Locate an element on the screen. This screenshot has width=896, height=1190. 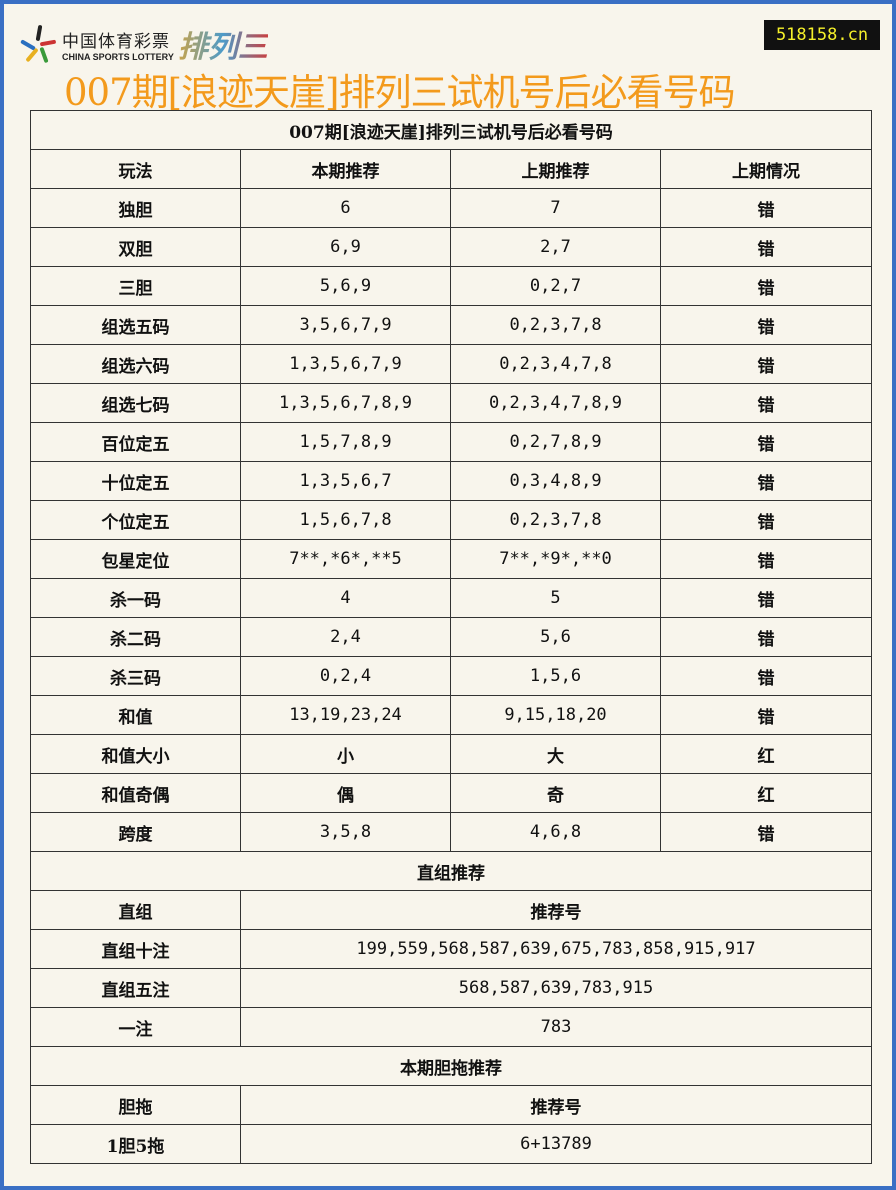
table-row: 组选七码 1,3,5,6,7,8,9 0,2,3,4,7,8,9 错 is located at coordinates (451, 403).